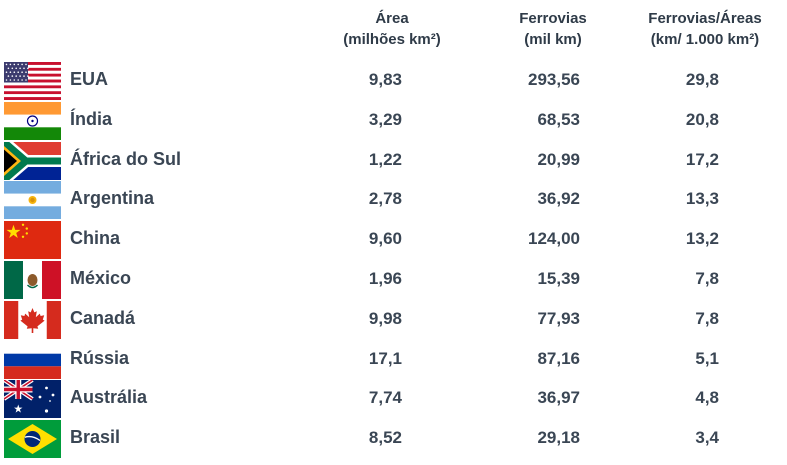 The image size is (787, 465). Describe the element at coordinates (101, 278) in the screenshot. I see `country-name: México` at that location.